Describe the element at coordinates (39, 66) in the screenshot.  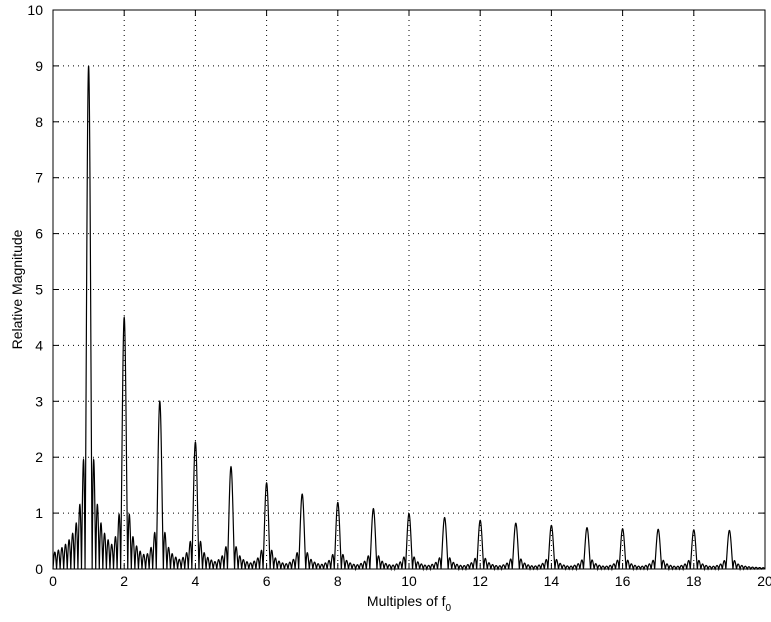
I see `y-tick-label: 9` at that location.